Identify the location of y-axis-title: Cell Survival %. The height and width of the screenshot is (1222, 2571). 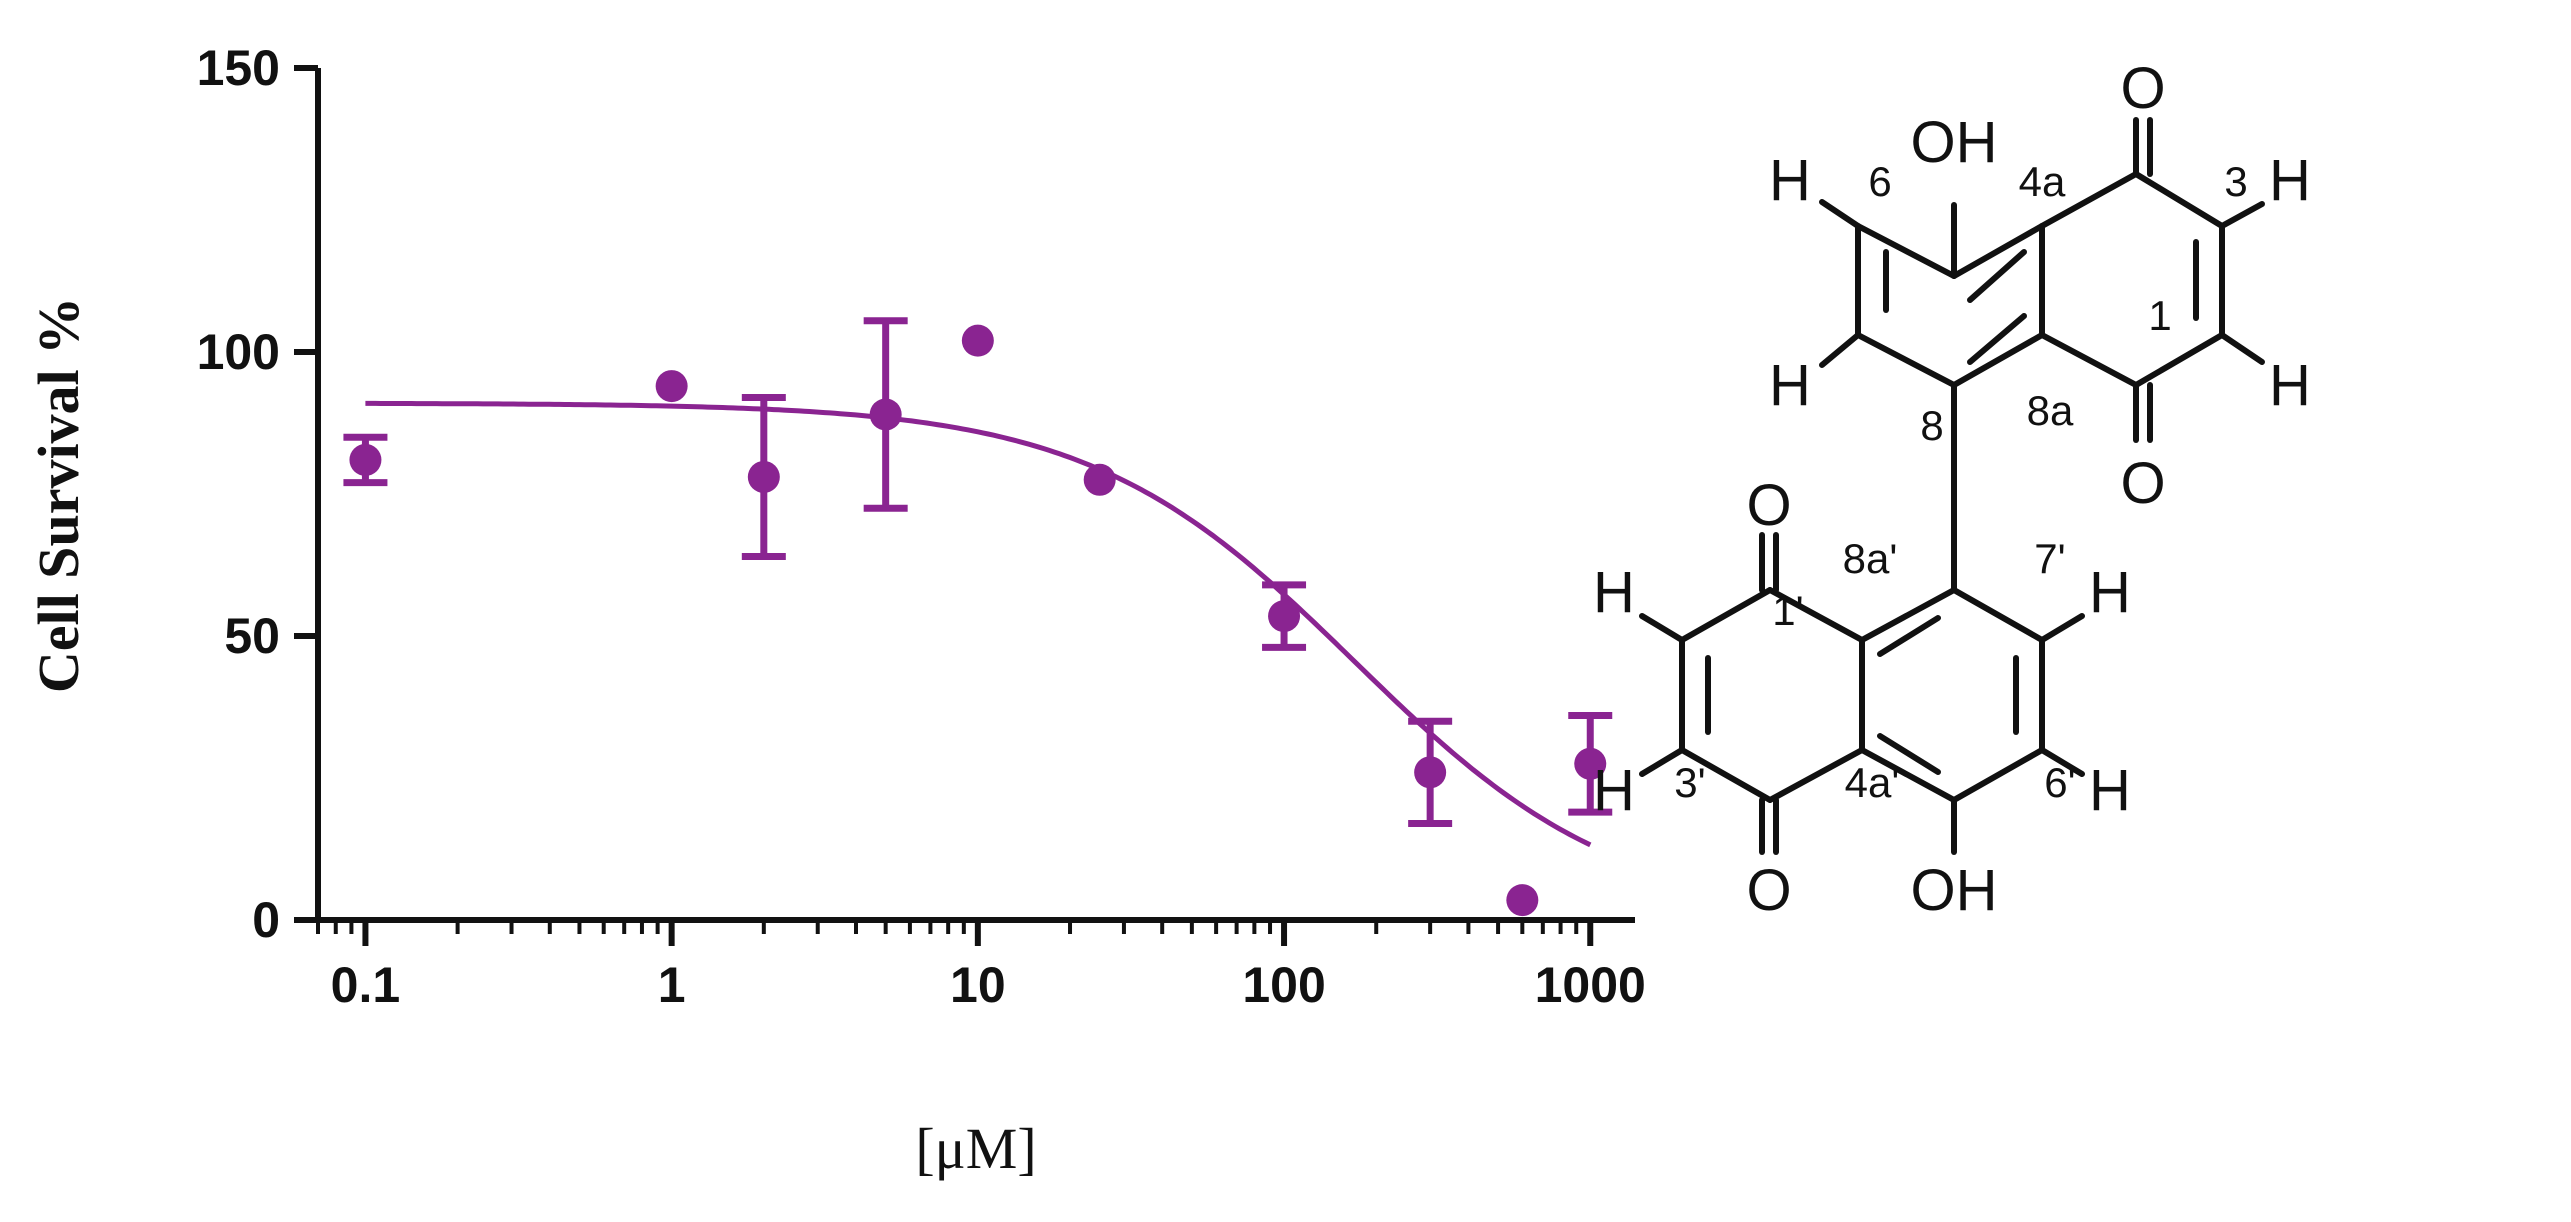
(58, 495).